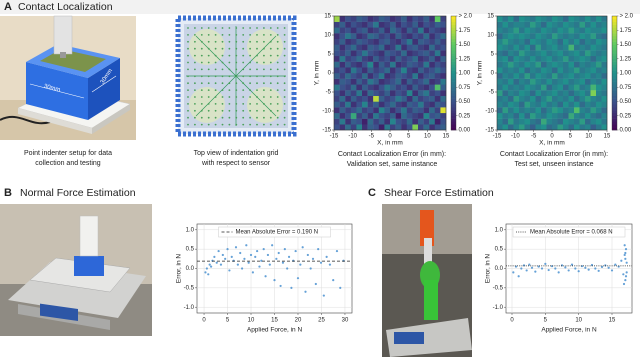 This screenshot has height=357, width=640. I want to click on rod, so click(428, 252).